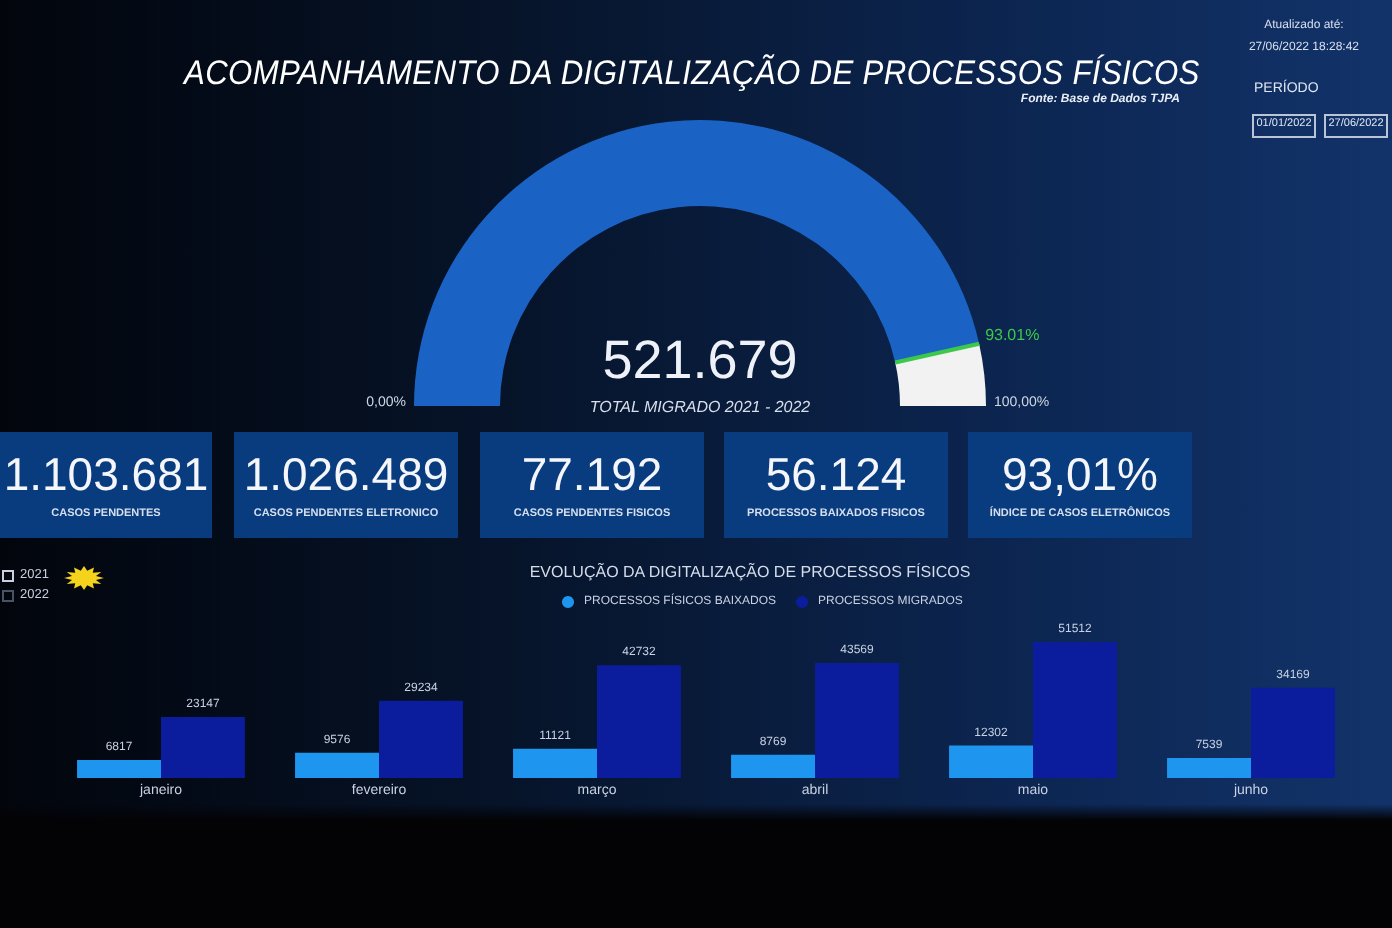 The height and width of the screenshot is (928, 1392). What do you see at coordinates (700, 360) in the screenshot?
I see `text: 521.679` at bounding box center [700, 360].